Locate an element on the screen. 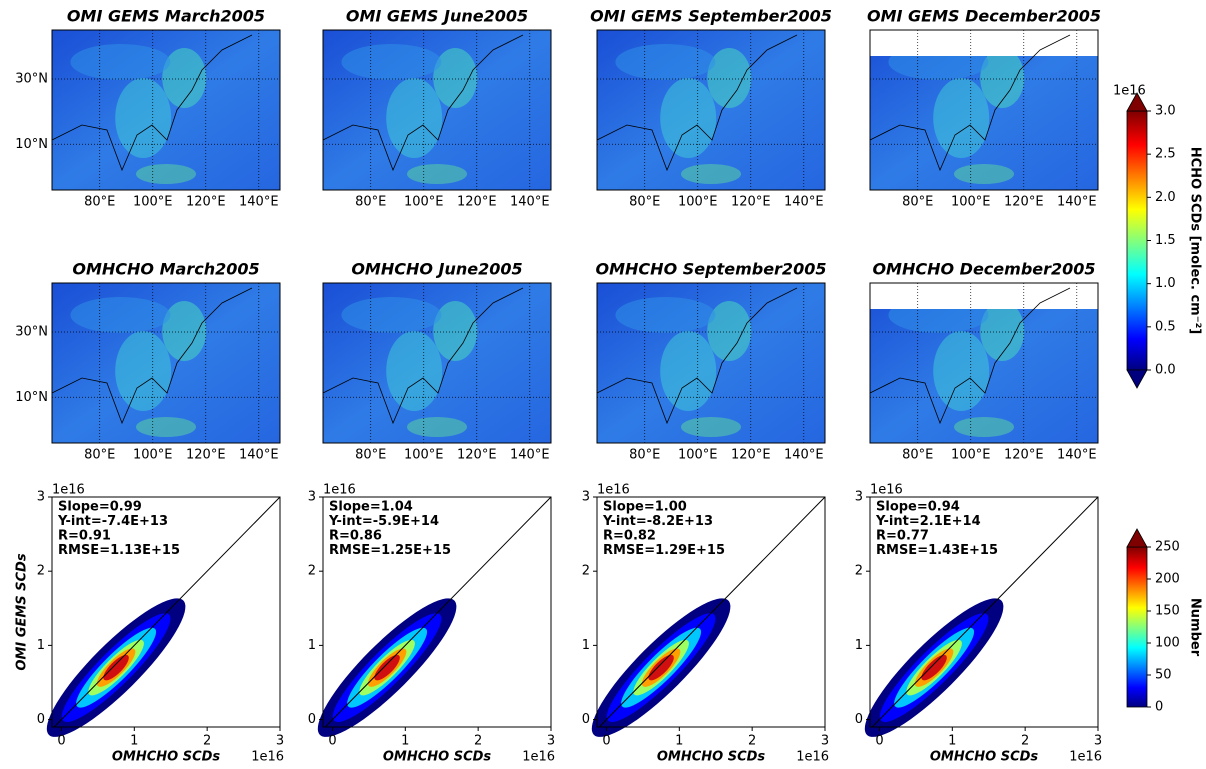  colorbar-label: HCHO SCDs [molec. cm⁻²] is located at coordinates (1195, 240).